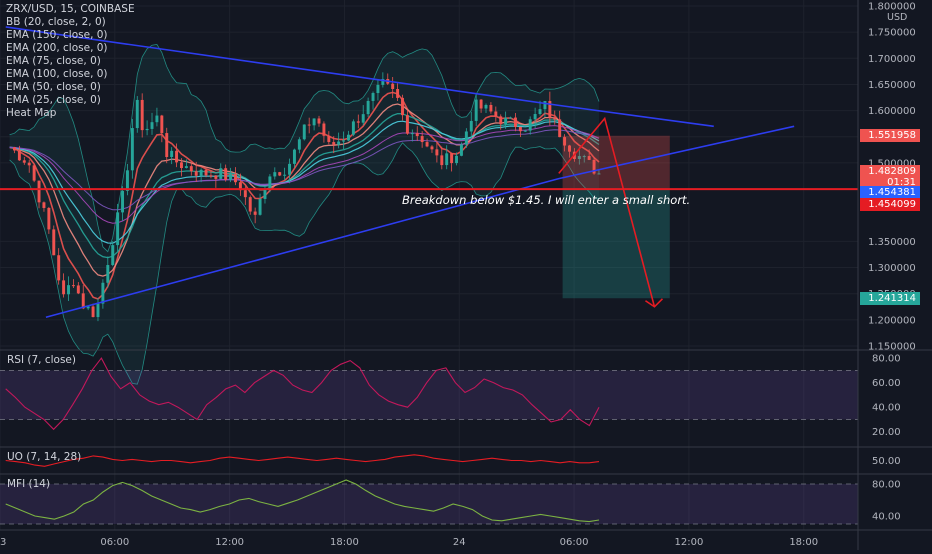 This screenshot has width=932, height=554. I want to click on position-target-zone, so click(616, 244).